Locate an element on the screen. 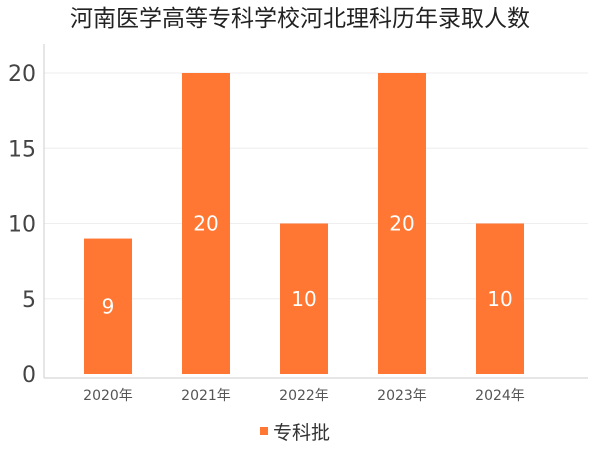 This screenshot has height=450, width=600. x-tick-label: 2024年 is located at coordinates (500, 396).